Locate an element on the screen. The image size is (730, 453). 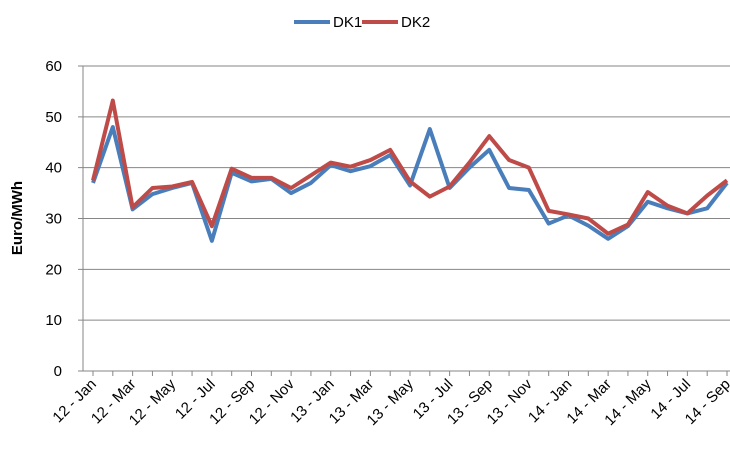
y-tick-label: 50 is located at coordinates (53, 117).